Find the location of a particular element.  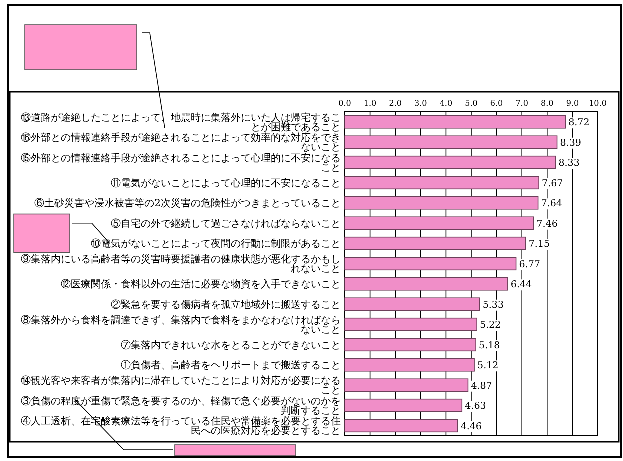

data-label: 5.18 is located at coordinates (489, 346).